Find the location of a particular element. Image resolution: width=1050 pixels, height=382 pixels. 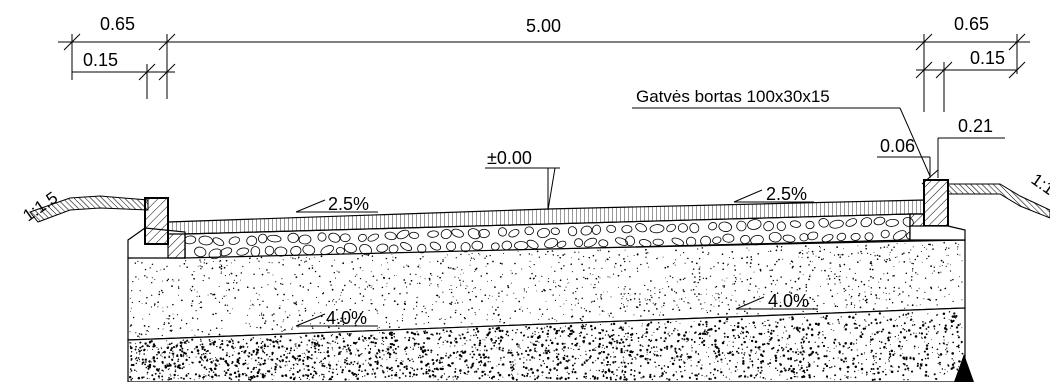

axis-marker-icon is located at coordinates (964, 368).